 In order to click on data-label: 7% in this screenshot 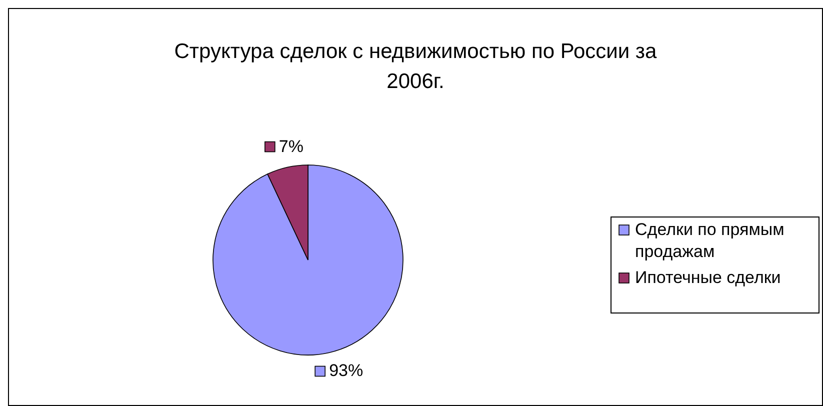, I will do `click(291, 146)`.